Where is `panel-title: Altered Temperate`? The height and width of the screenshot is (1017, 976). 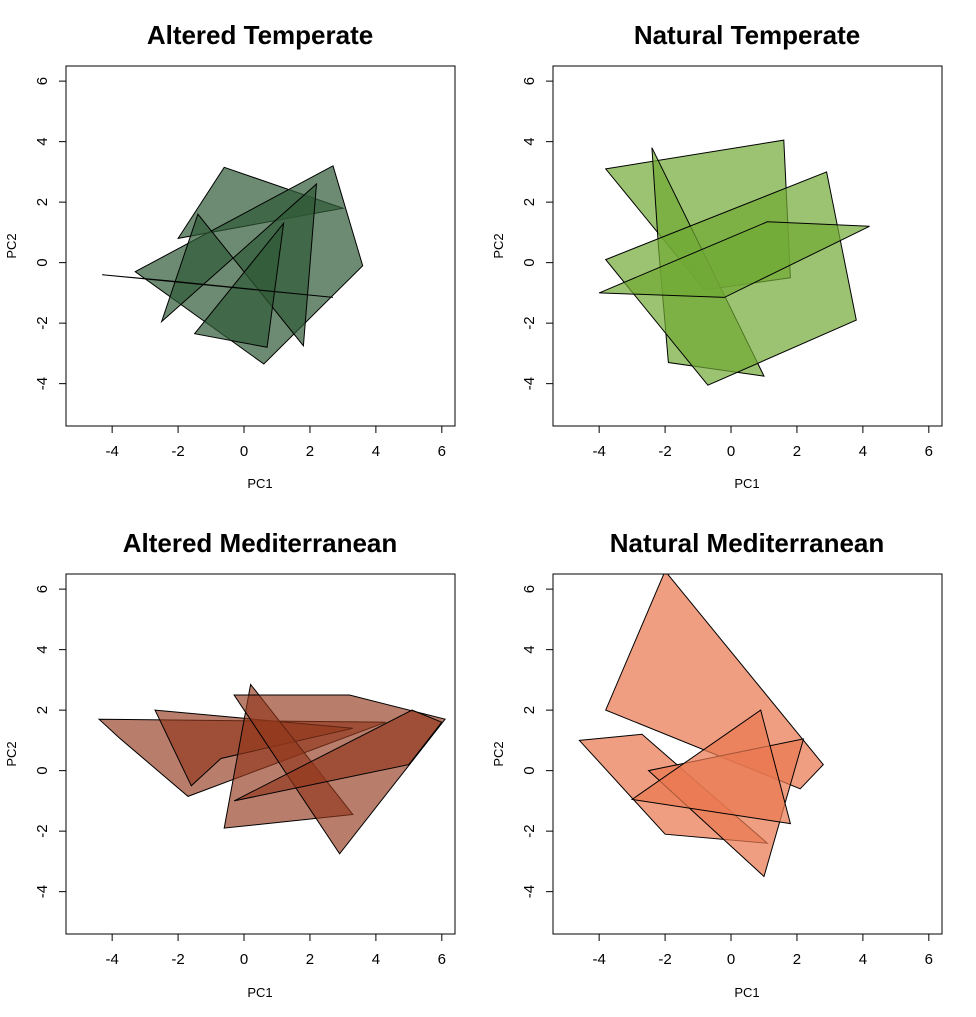 panel-title: Altered Temperate is located at coordinates (260, 35).